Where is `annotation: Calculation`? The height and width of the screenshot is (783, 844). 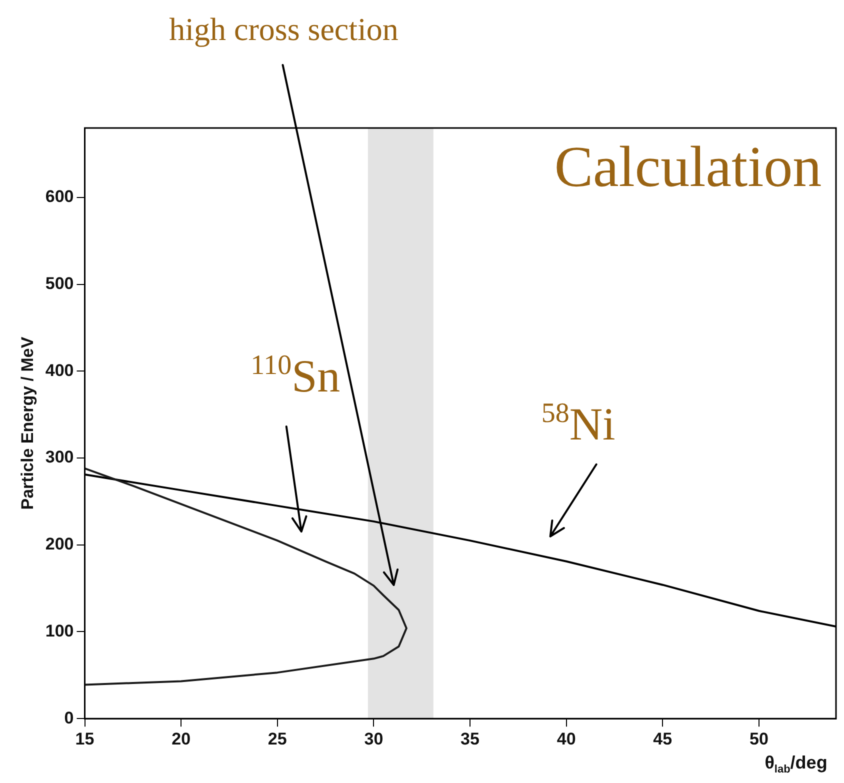 annotation: Calculation is located at coordinates (688, 166).